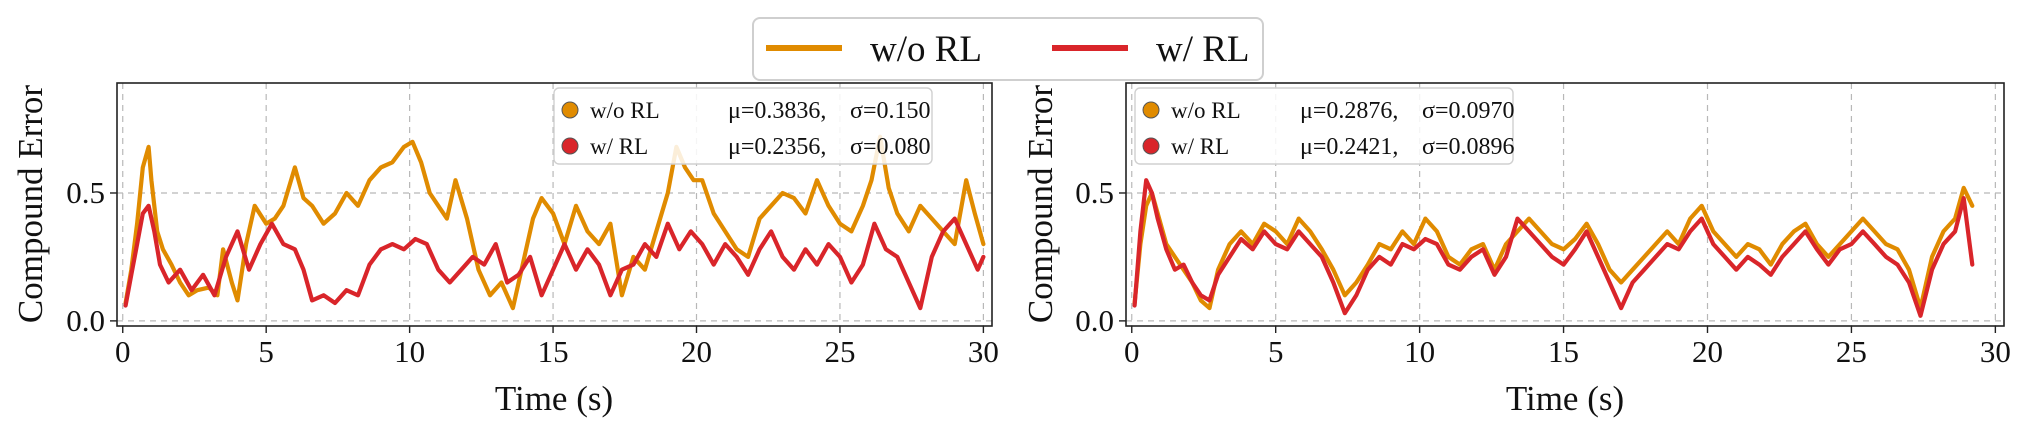 The image size is (2024, 428). Describe the element at coordinates (625, 110) in the screenshot. I see `left-stats-label-wo-rl: w/o RL` at that location.